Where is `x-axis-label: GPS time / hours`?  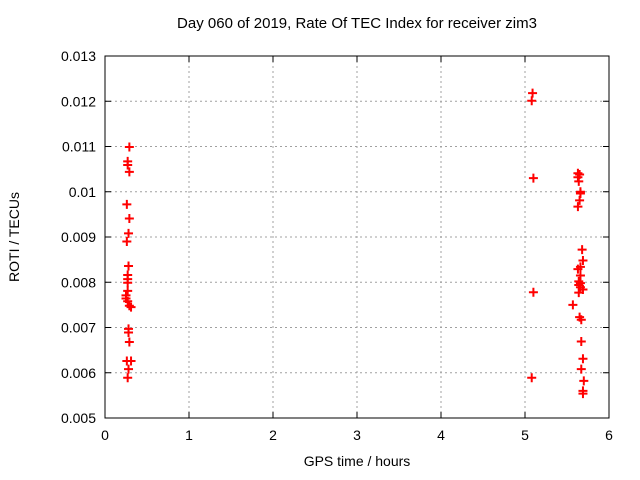
x-axis-label: GPS time / hours is located at coordinates (357, 461).